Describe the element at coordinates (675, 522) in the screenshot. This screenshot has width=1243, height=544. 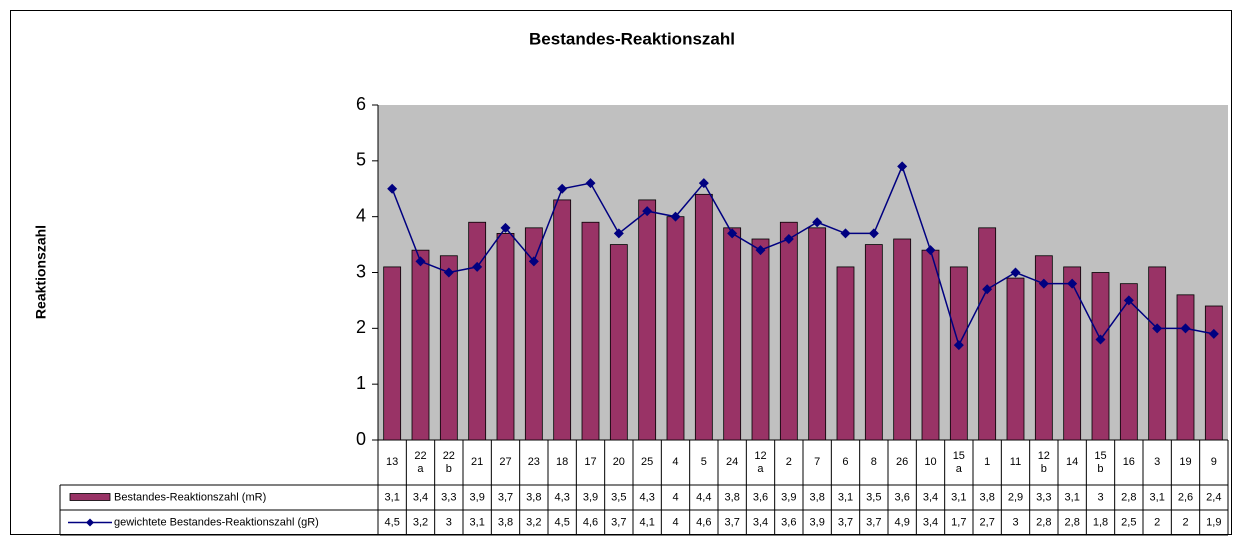
I see `table-value: 4` at that location.